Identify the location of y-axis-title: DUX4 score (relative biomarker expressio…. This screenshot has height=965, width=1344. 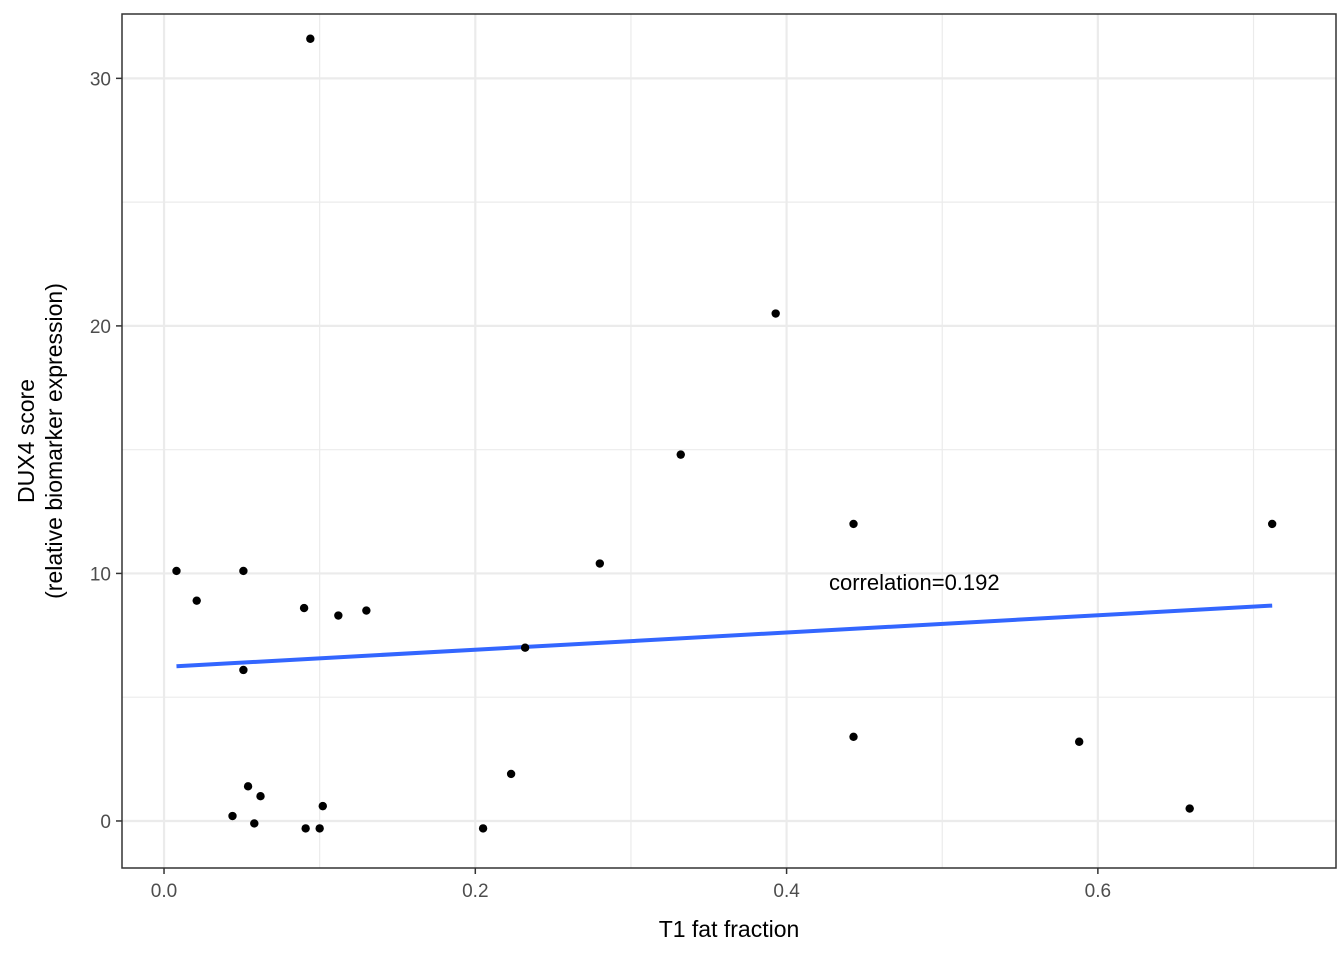
(40, 441).